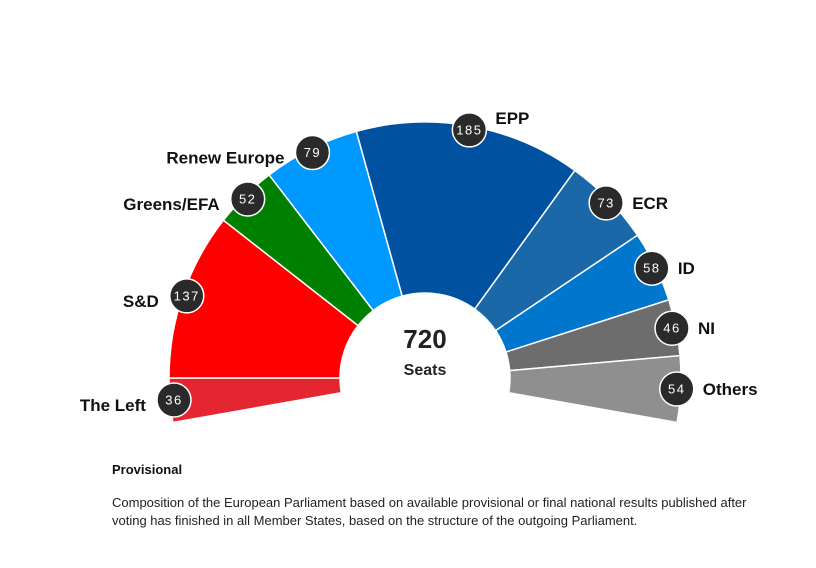  Describe the element at coordinates (686, 268) in the screenshot. I see `party-label-id: ID` at that location.